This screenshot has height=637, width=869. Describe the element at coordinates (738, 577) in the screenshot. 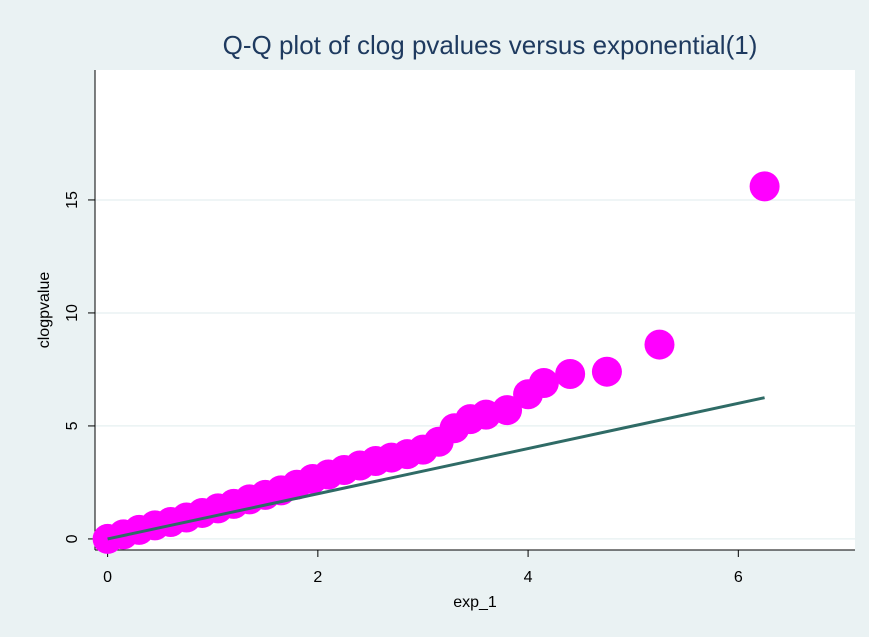

I see `x-tick-label: 6` at that location.